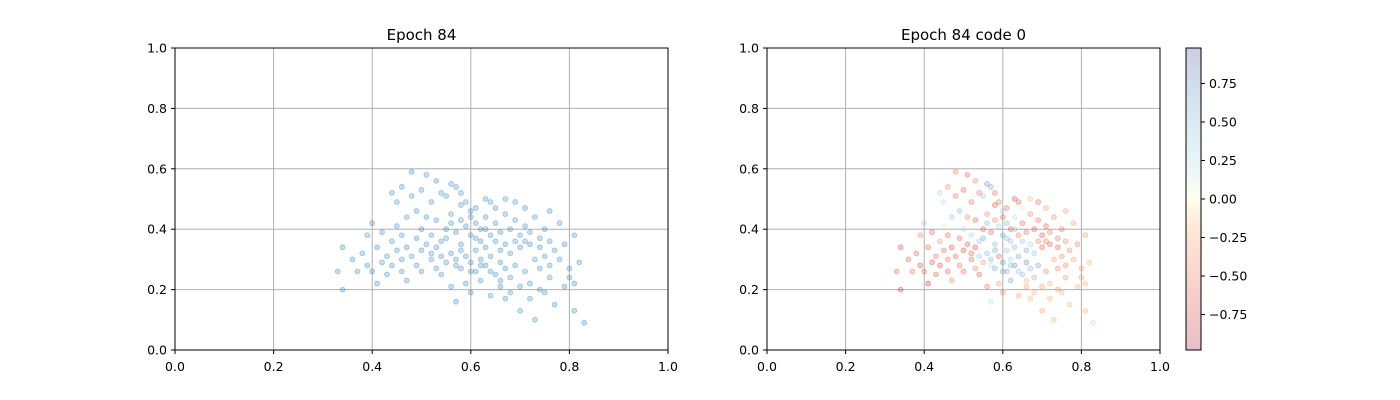 The width and height of the screenshot is (1400, 400). Describe the element at coordinates (924, 366) in the screenshot. I see `x-tick-label: 0.4` at that location.